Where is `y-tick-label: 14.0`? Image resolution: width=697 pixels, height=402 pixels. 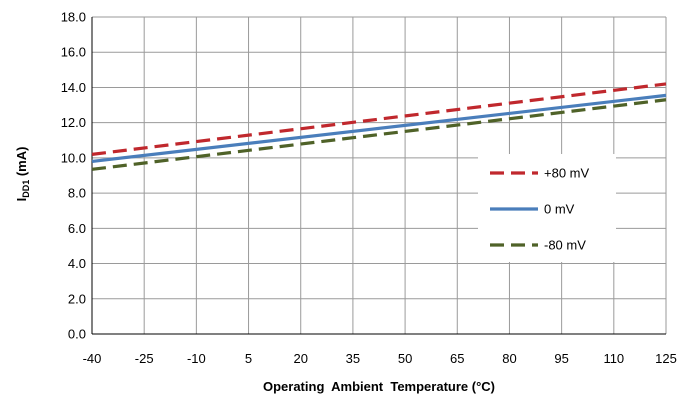
y-tick-label: 14.0 is located at coordinates (73, 87).